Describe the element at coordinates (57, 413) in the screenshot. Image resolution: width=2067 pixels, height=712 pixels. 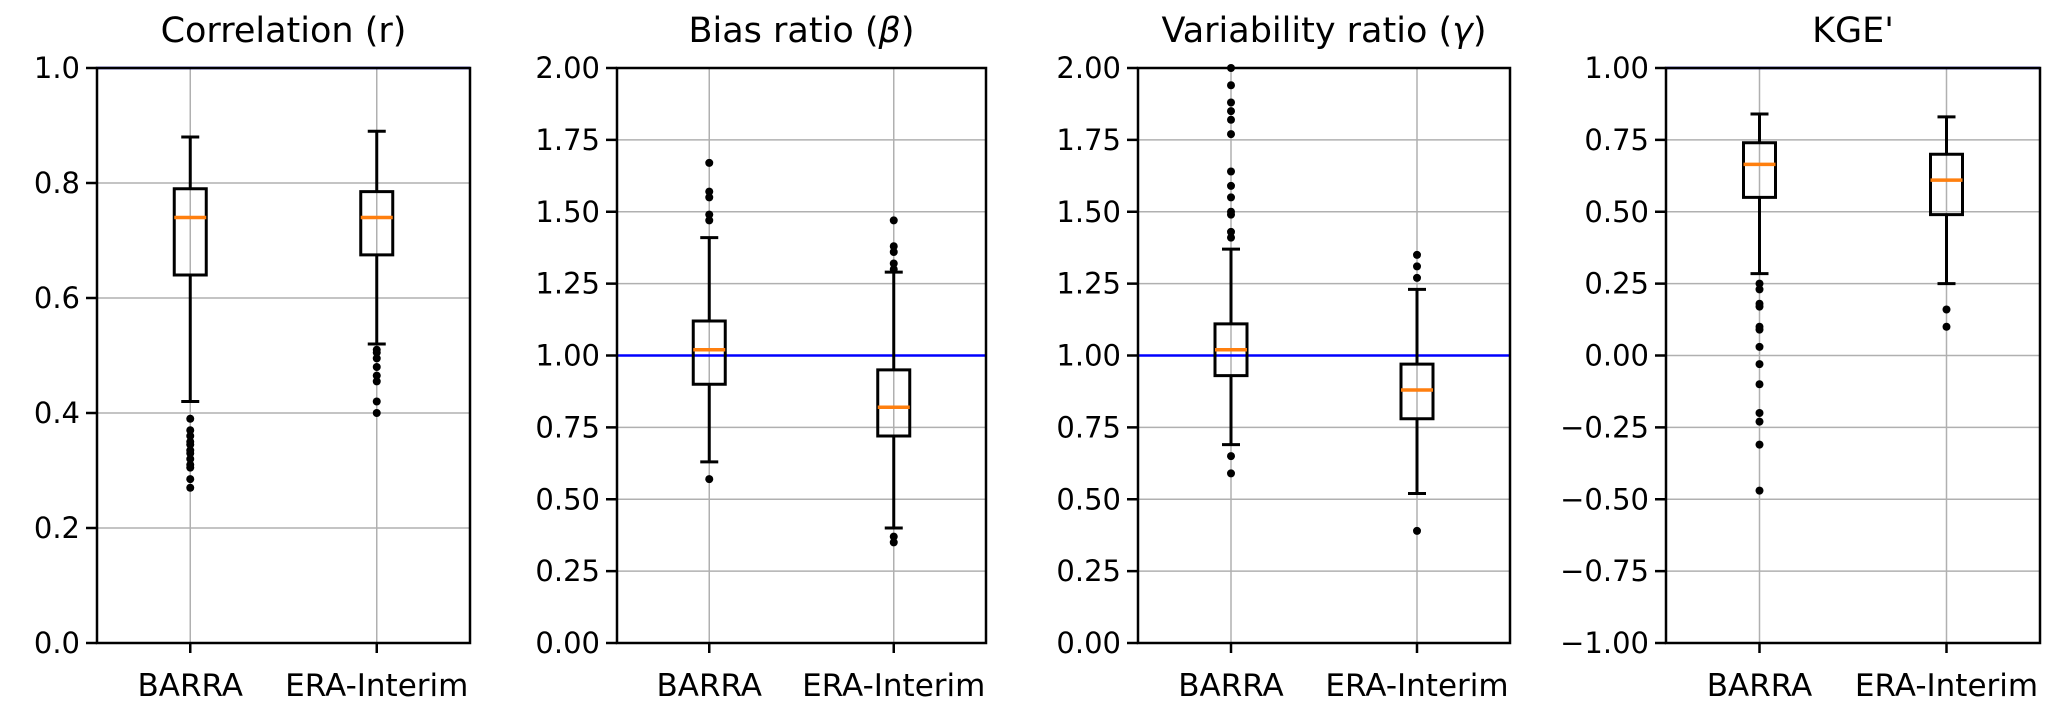
I see `y-tick-label: 0.4` at that location.